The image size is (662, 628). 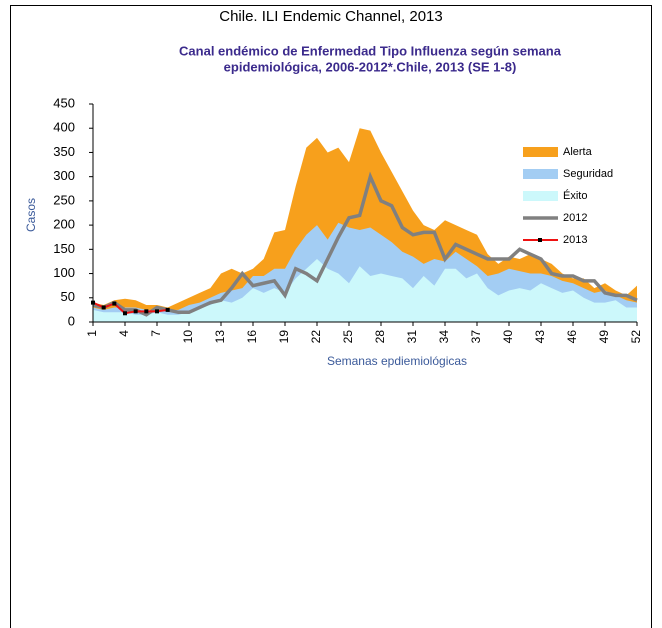 I want to click on y-tick-label: 150, so click(x=64, y=248).